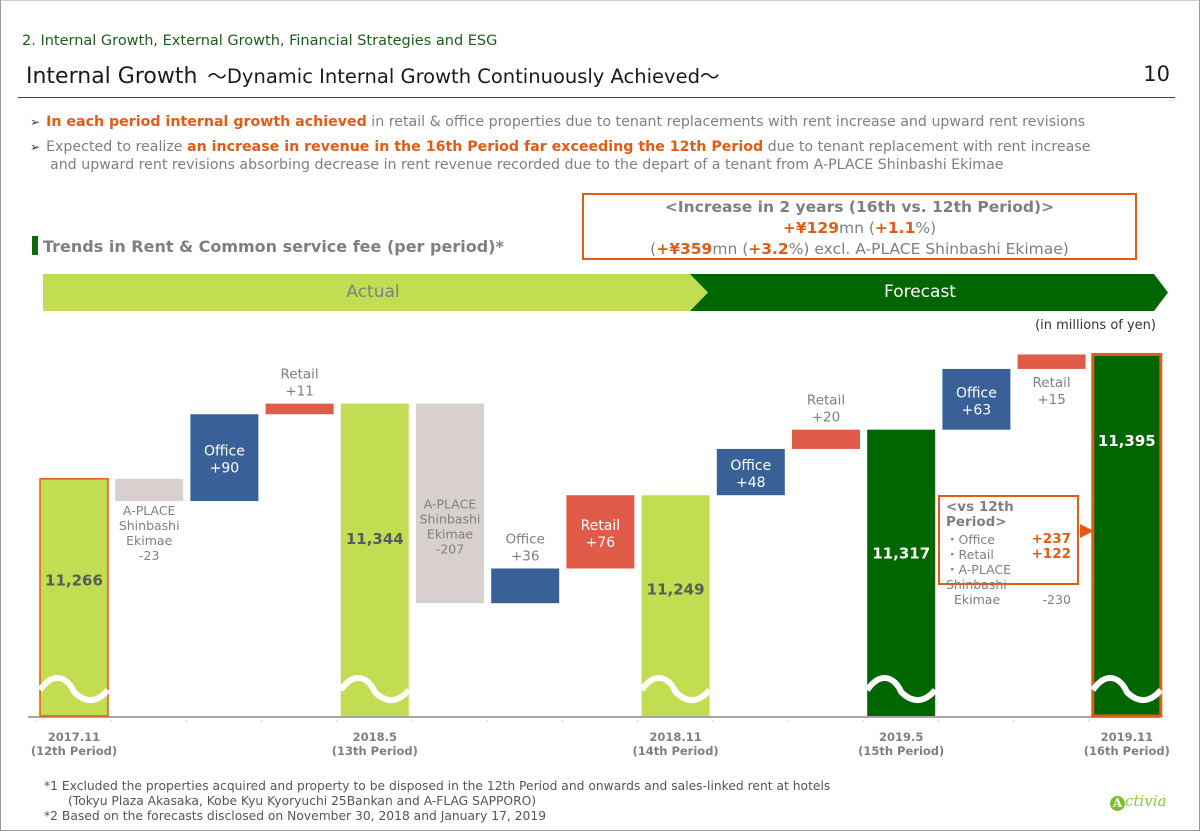 This screenshot has height=831, width=1200. What do you see at coordinates (676, 744) in the screenshot?
I see `x-tick-label: 2018.11 (14th Period)` at bounding box center [676, 744].